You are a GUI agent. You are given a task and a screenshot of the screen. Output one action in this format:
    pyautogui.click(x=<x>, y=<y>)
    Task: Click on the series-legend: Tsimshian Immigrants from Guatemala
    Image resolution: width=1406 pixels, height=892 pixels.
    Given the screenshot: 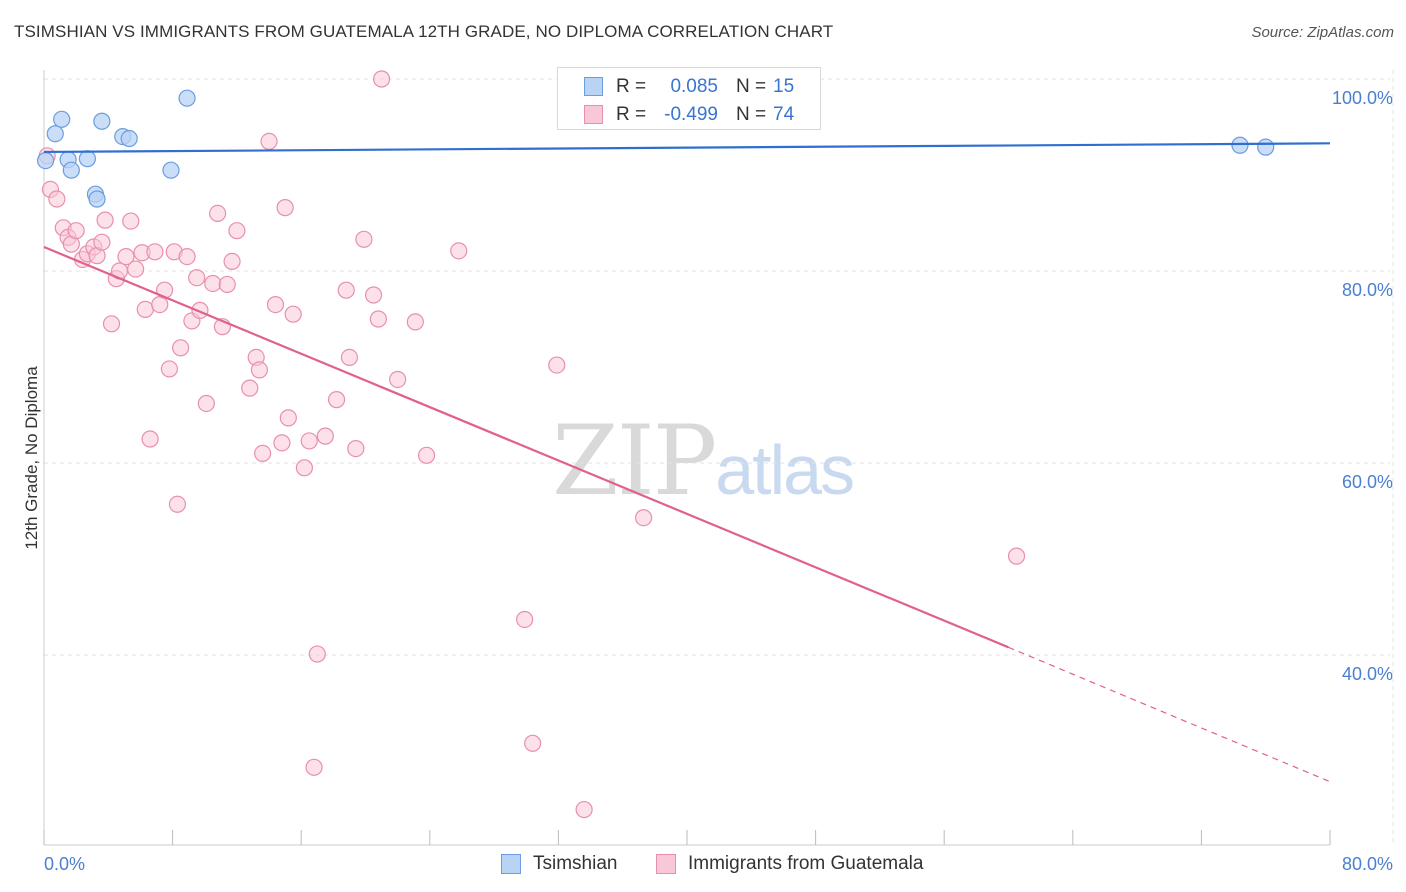 What is the action you would take?
    pyautogui.click(x=703, y=865)
    